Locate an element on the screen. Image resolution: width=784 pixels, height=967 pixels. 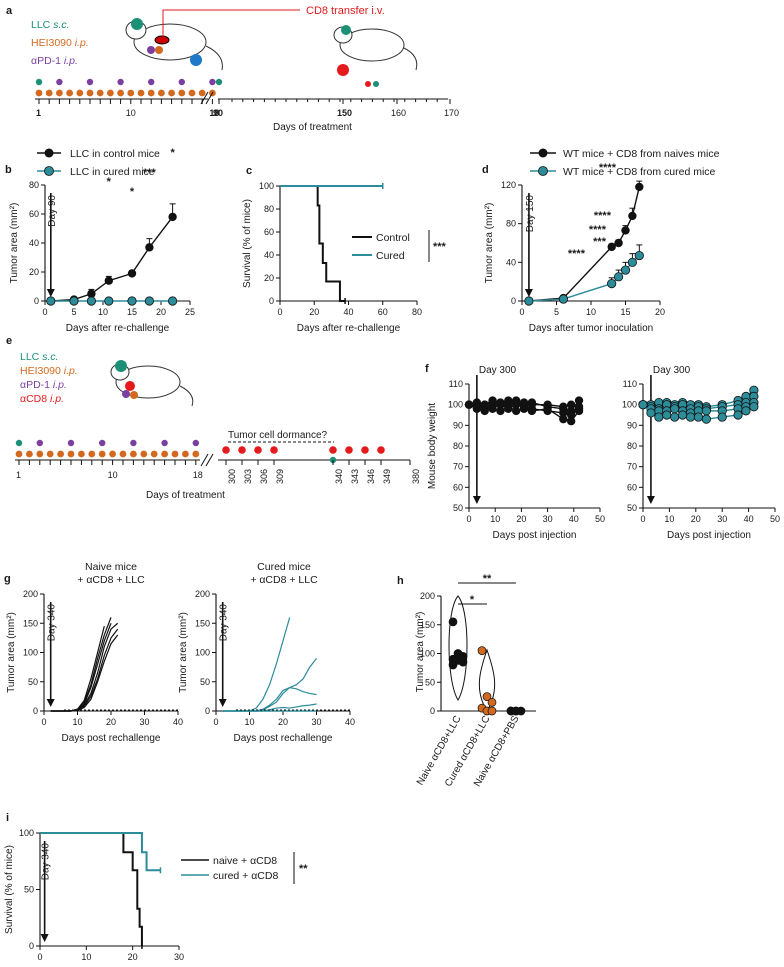
x-tick-label: 60 is located at coordinates (383, 312).